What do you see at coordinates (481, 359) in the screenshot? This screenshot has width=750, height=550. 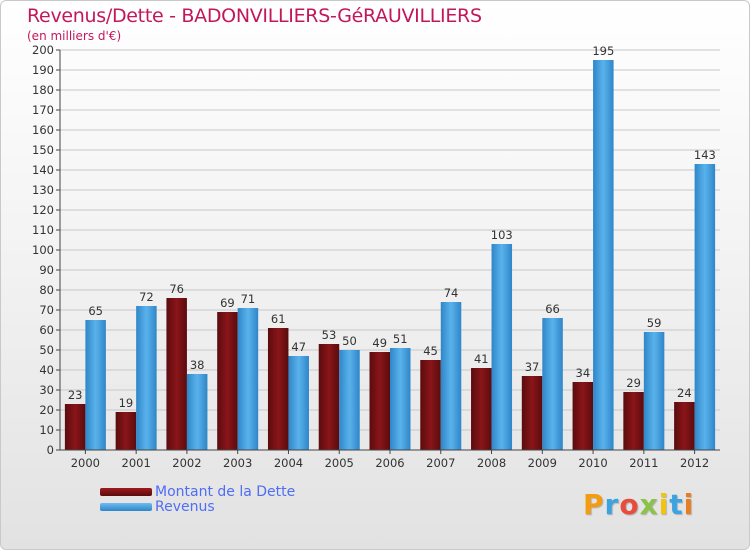 I see `data-label: 41` at bounding box center [481, 359].